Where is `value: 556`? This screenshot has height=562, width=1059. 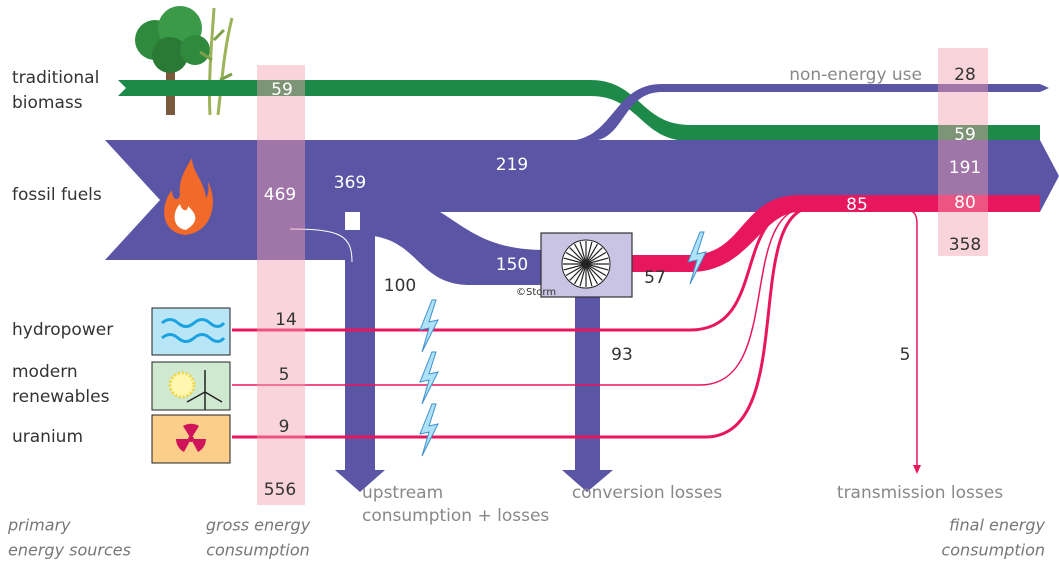 value: 556 is located at coordinates (280, 490).